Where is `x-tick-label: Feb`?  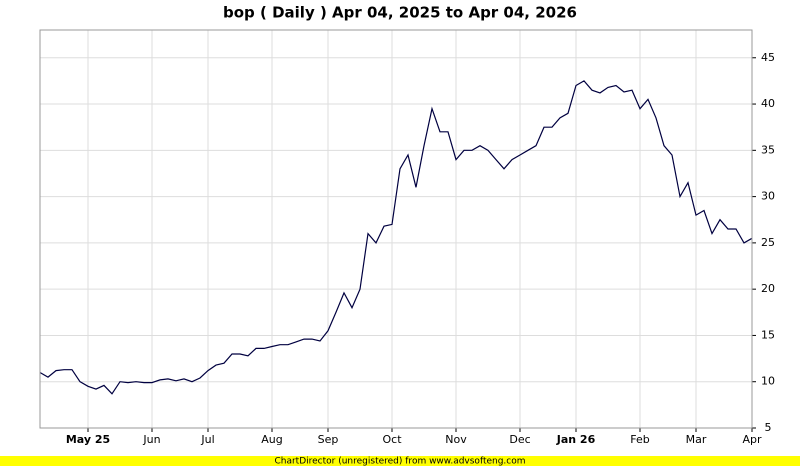
x-tick-label: Feb is located at coordinates (639, 439).